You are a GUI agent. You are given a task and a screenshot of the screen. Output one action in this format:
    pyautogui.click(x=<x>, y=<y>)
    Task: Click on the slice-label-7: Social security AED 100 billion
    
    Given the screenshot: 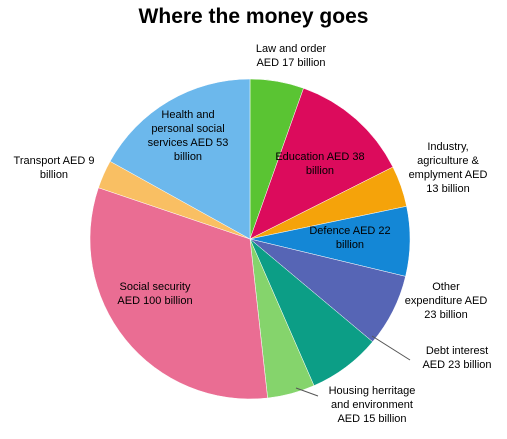 What is the action you would take?
    pyautogui.click(x=155, y=294)
    